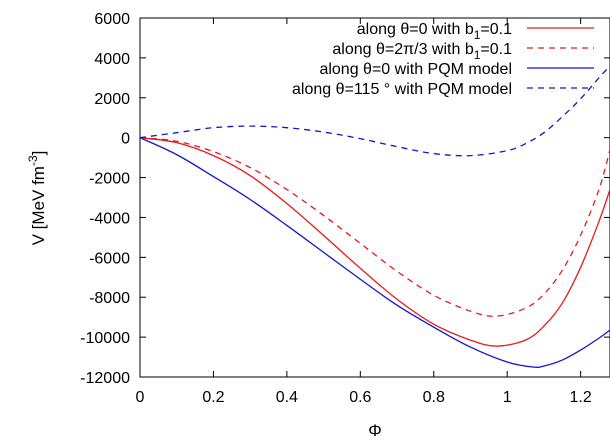  Describe the element at coordinates (287, 397) in the screenshot. I see `x-tick-label: 0.4` at that location.